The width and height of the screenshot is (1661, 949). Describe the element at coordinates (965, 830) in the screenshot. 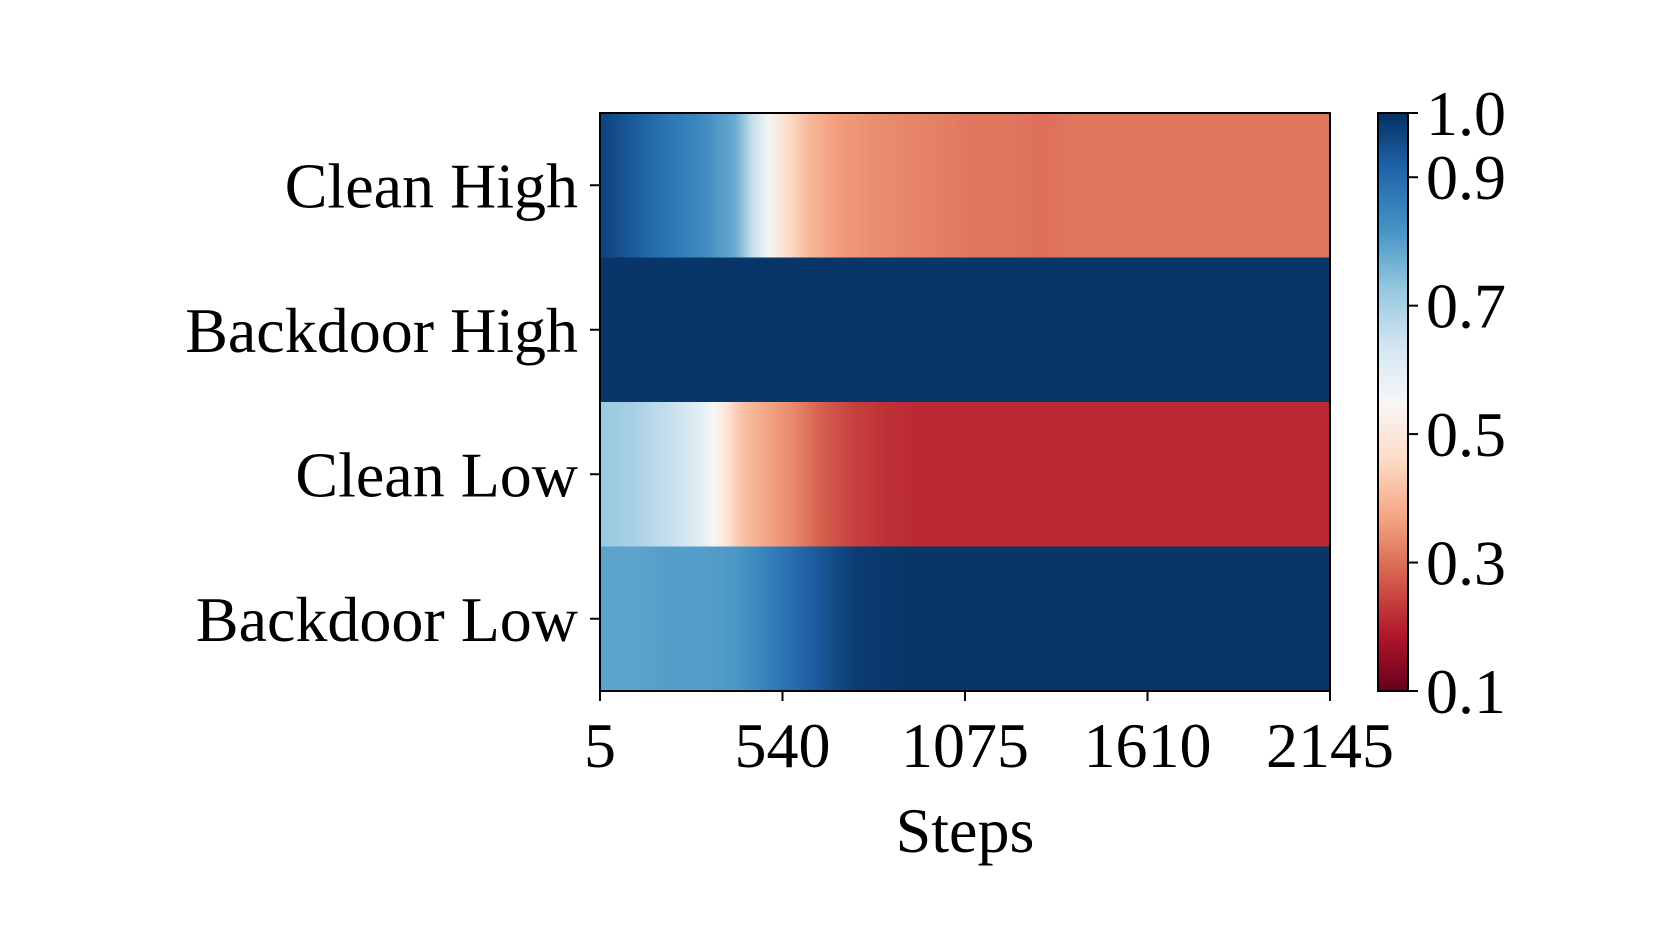

I see `x-axis-label: Steps` at that location.